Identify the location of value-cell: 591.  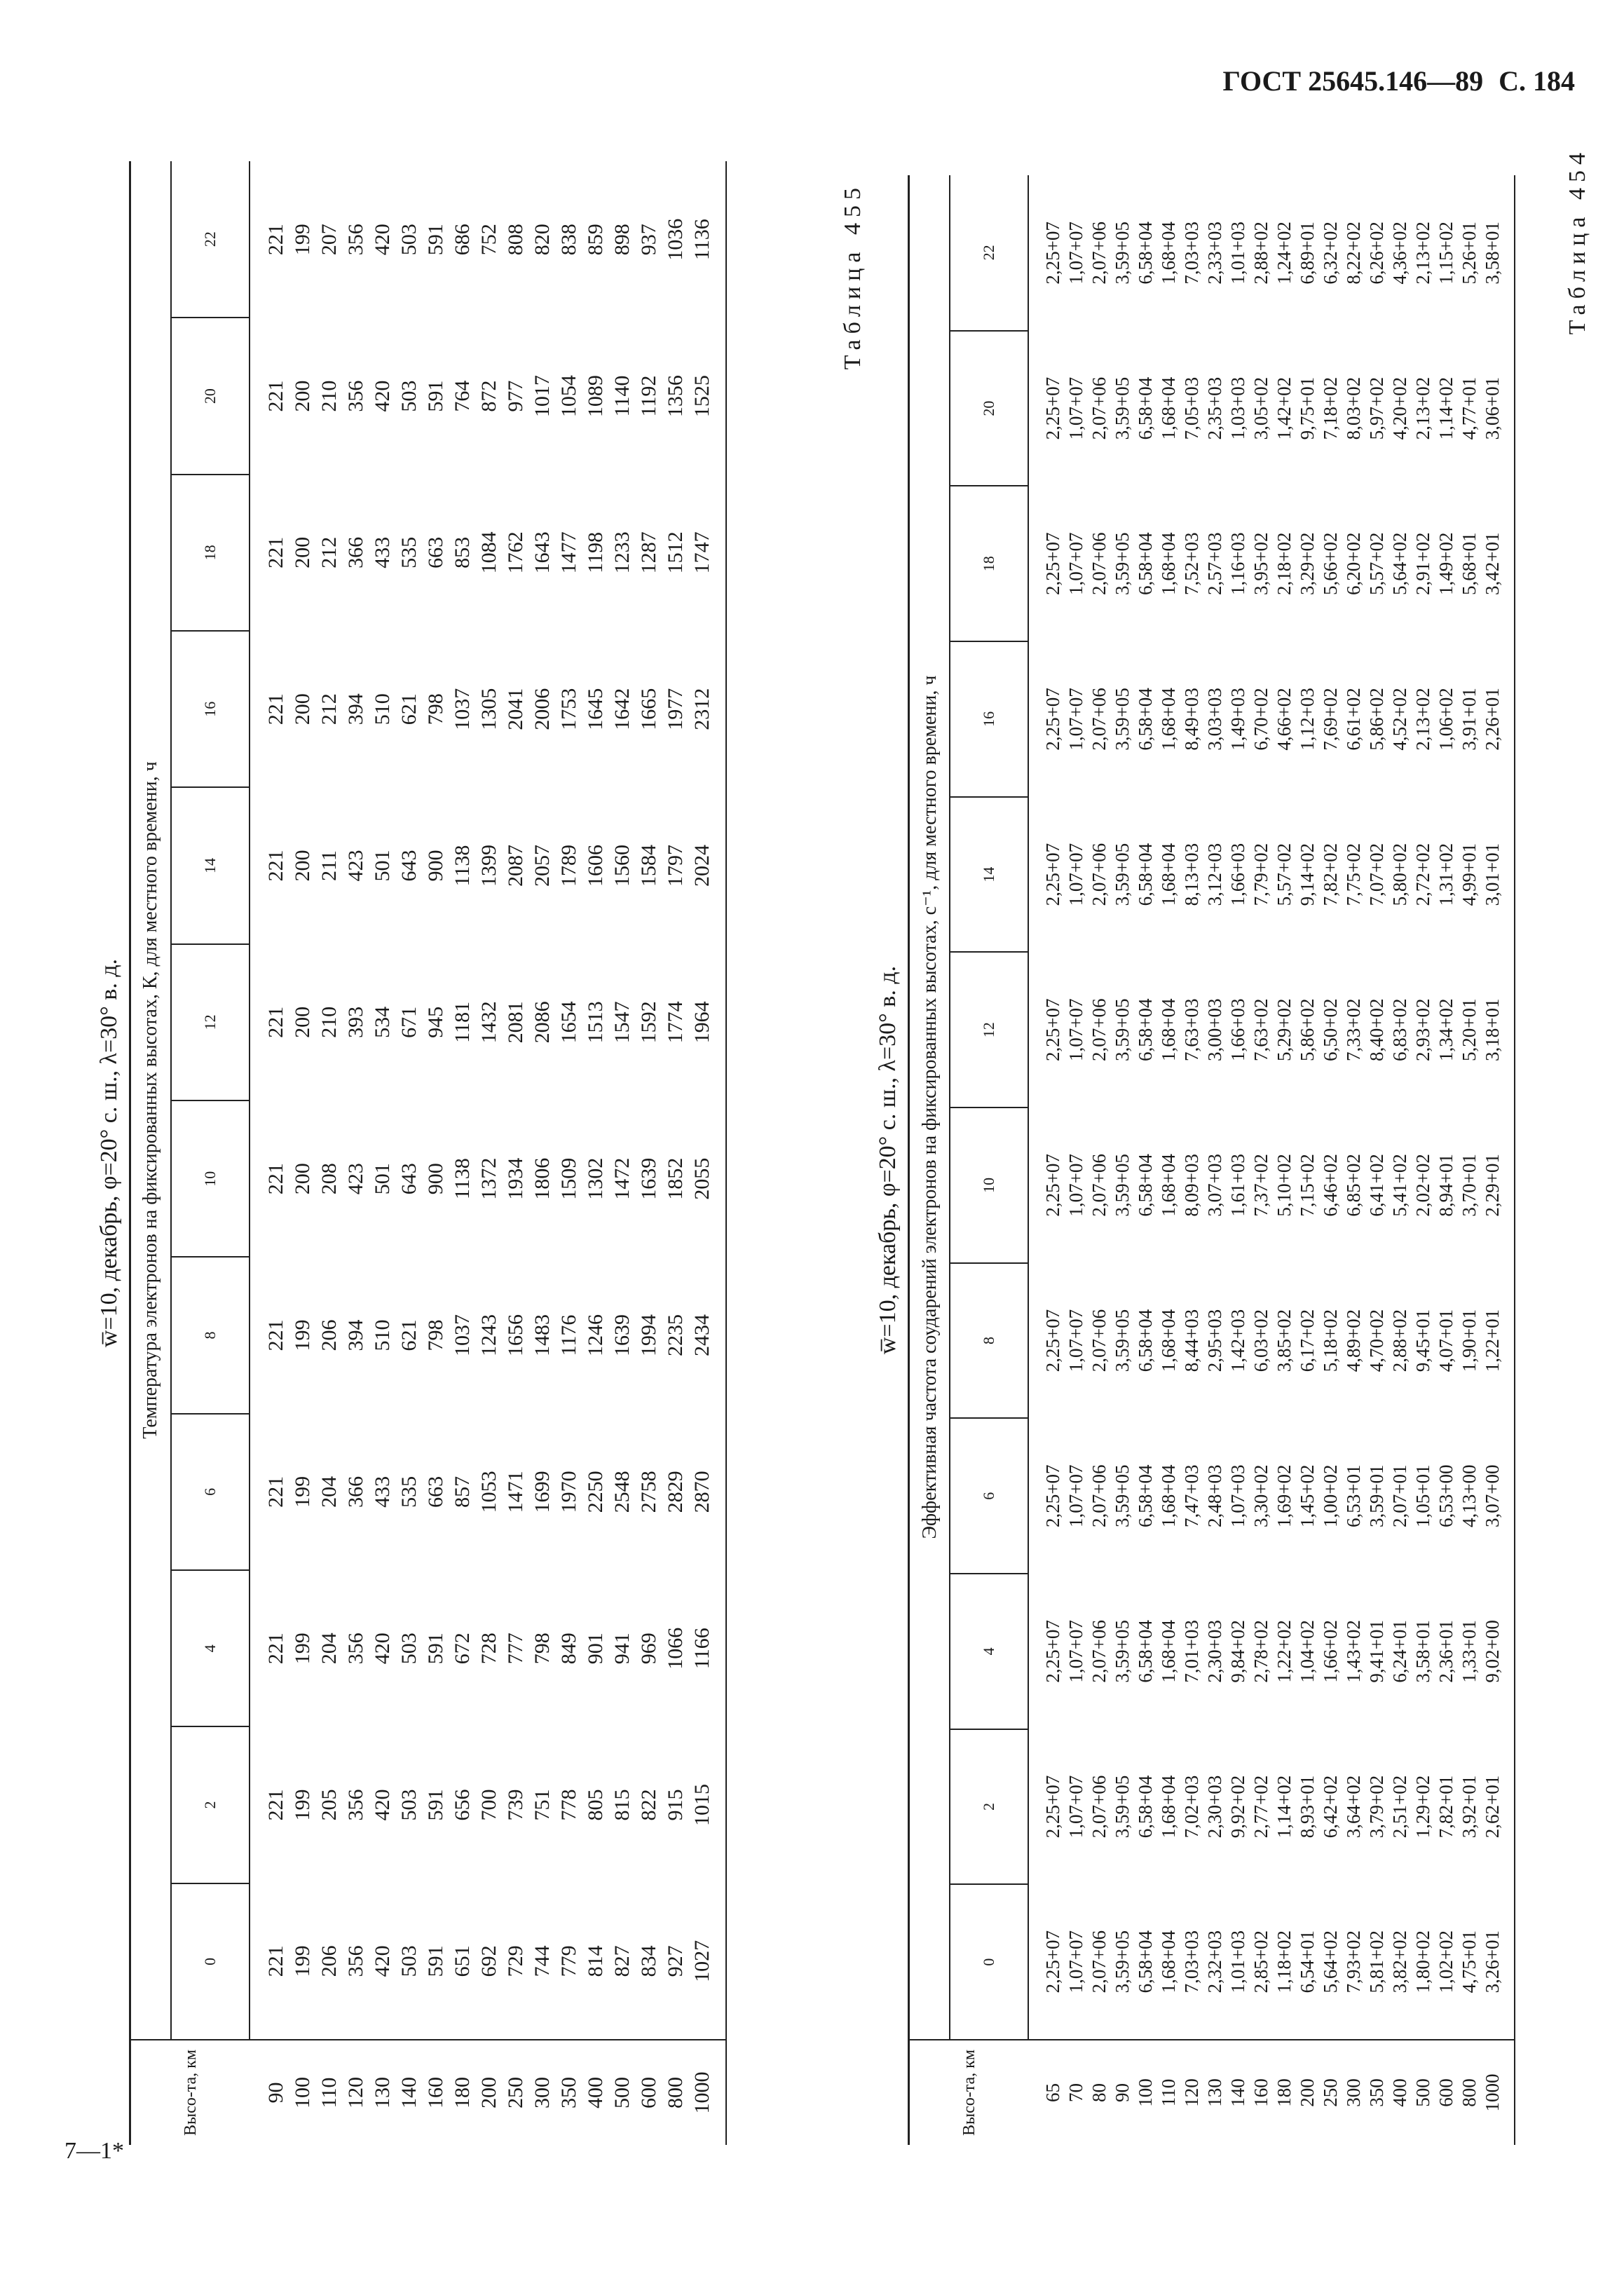
(435, 396).